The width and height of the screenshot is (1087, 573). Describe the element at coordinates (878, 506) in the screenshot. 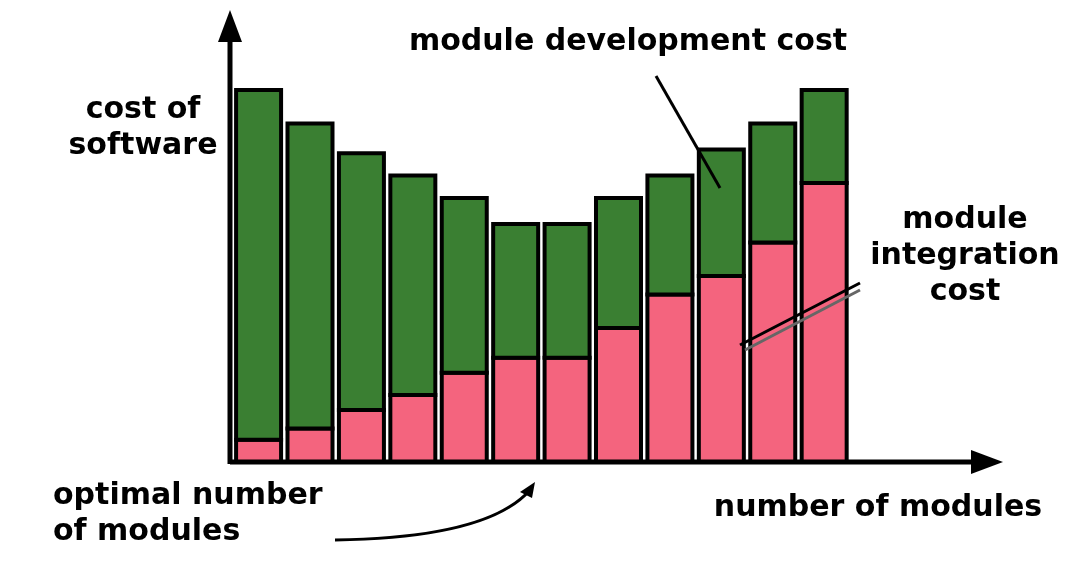

I see `x-axis-title: number of modules` at that location.